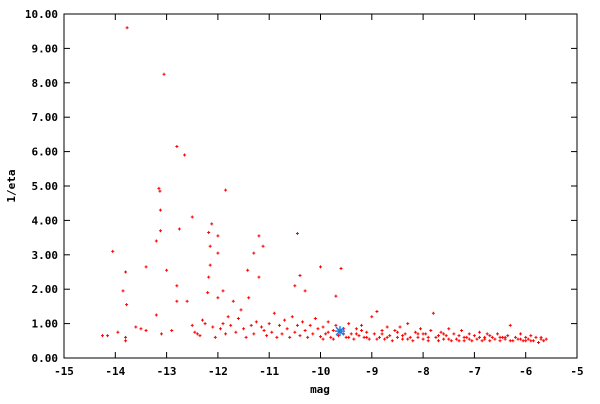  What do you see at coordinates (45, 117) in the screenshot?
I see `y-tick-label: 7.00` at bounding box center [45, 117].